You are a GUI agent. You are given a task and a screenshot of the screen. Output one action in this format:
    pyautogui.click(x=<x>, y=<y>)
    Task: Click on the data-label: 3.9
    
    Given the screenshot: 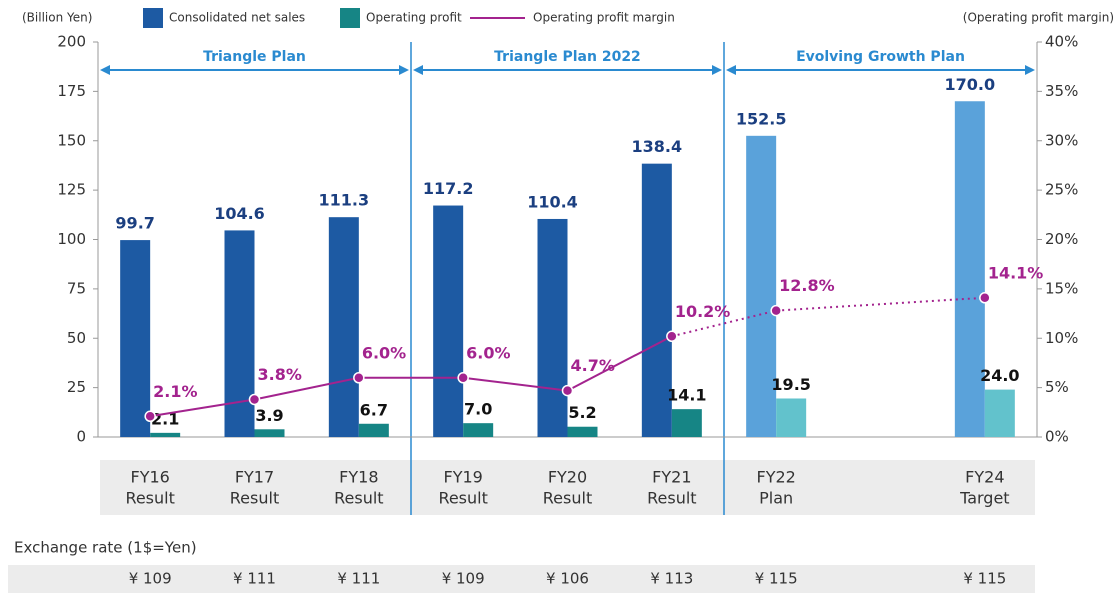 What is the action you would take?
    pyautogui.click(x=269, y=415)
    